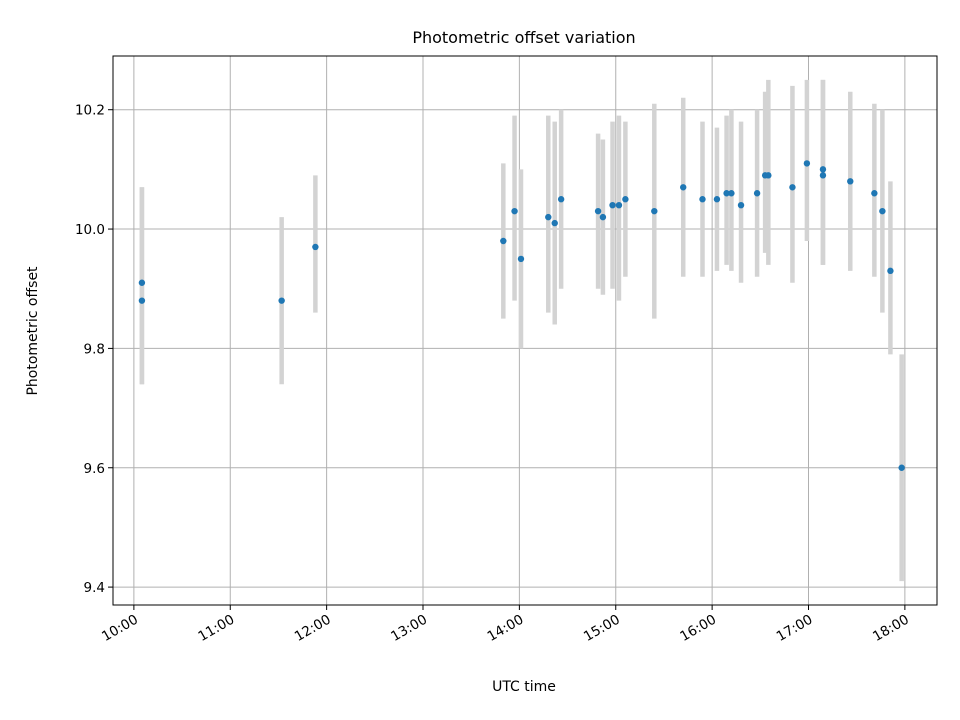 The width and height of the screenshot is (960, 720). I want to click on y-tick-label: 9.4, so click(94, 588).